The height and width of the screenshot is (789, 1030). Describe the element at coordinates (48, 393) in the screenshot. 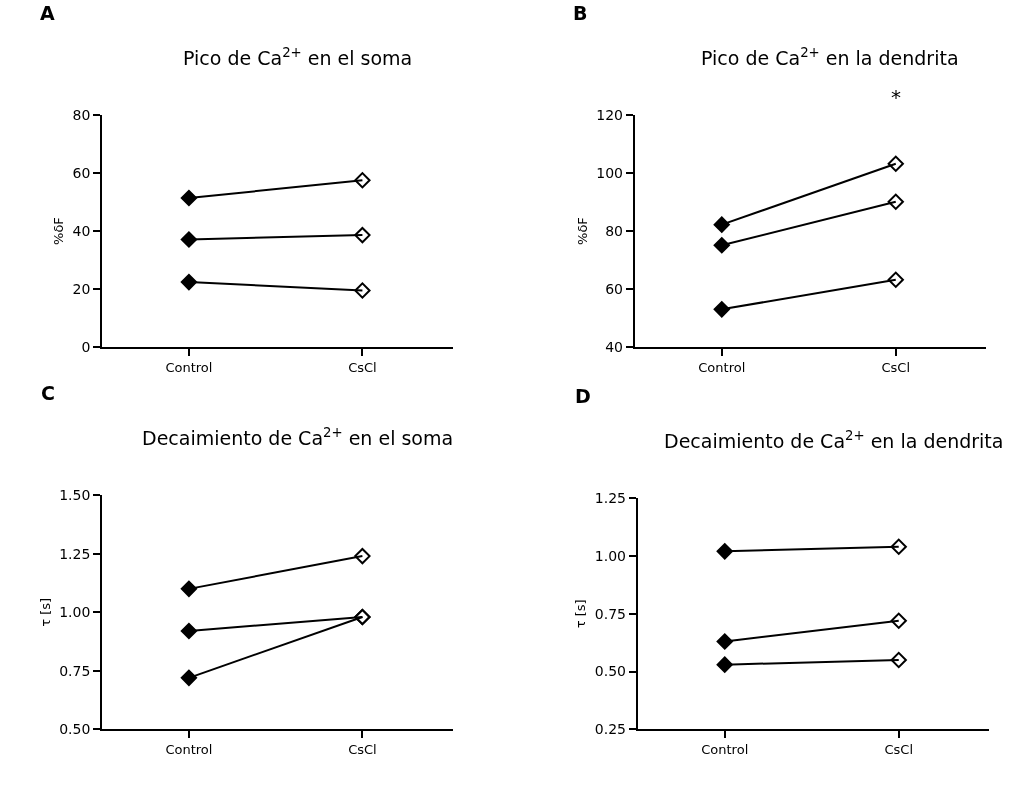

I see `text: C` at that location.